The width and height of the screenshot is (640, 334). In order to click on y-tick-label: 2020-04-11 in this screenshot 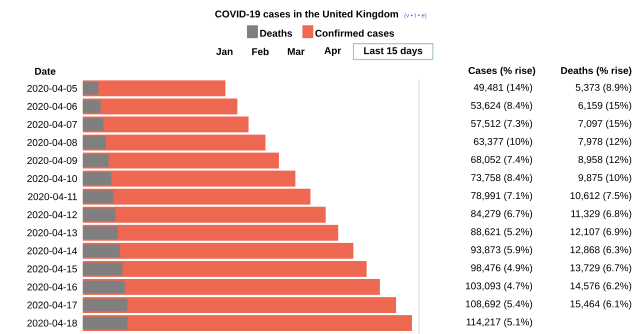, I will do `click(52, 196)`.